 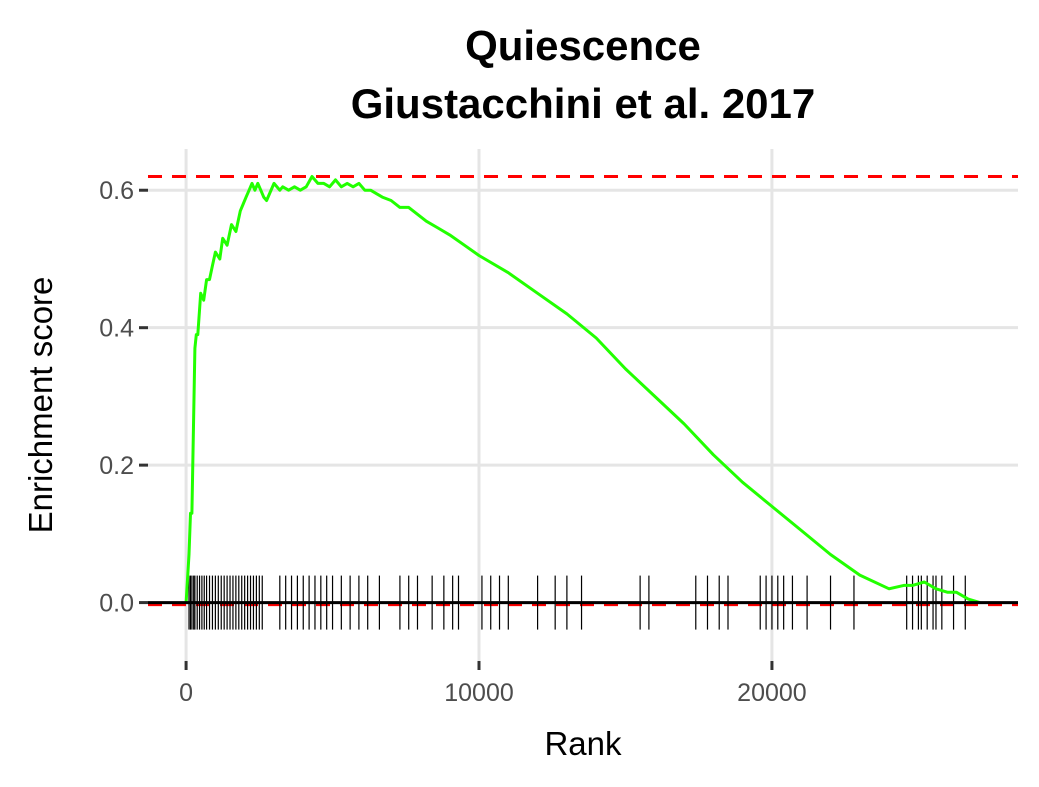 I want to click on chart-title-line-1: Quiescence, so click(x=583, y=45).